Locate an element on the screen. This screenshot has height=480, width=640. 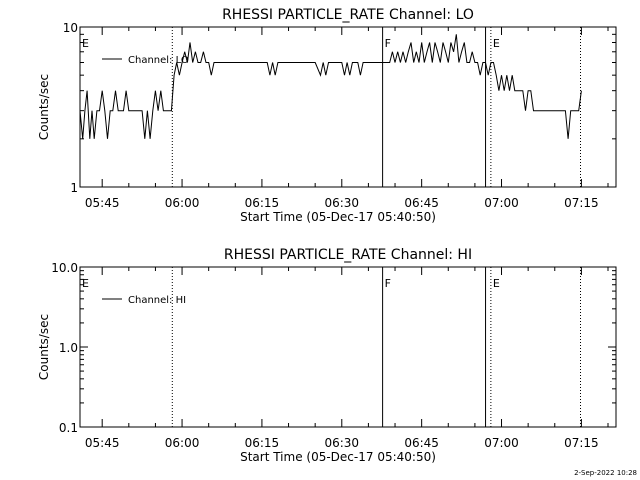
y-tick-label: 0.1 is located at coordinates (68, 428).